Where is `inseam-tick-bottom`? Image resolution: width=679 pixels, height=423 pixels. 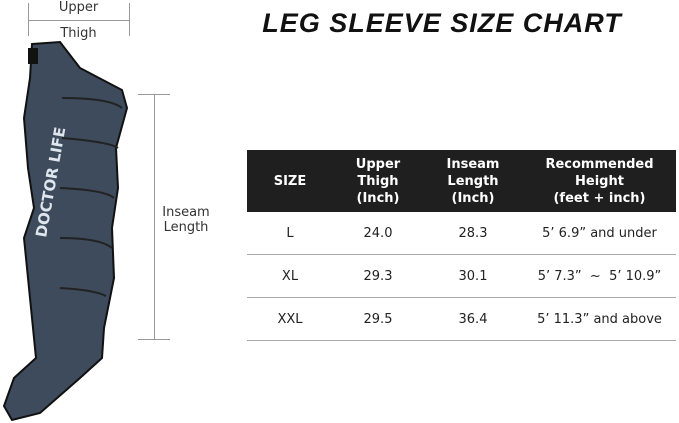
inseam-tick-bottom is located at coordinates (154, 339).